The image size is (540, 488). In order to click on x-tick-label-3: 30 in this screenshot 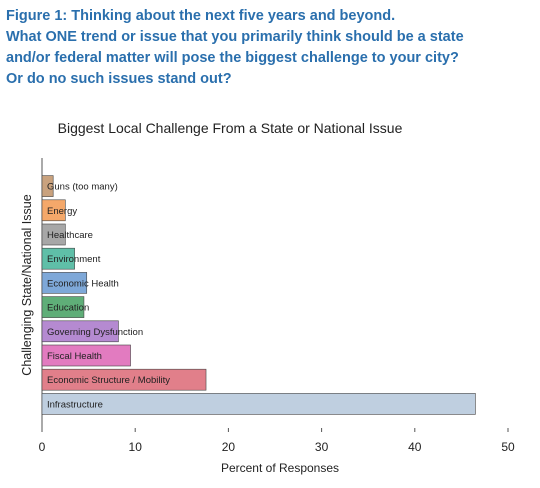, I will do `click(322, 447)`.